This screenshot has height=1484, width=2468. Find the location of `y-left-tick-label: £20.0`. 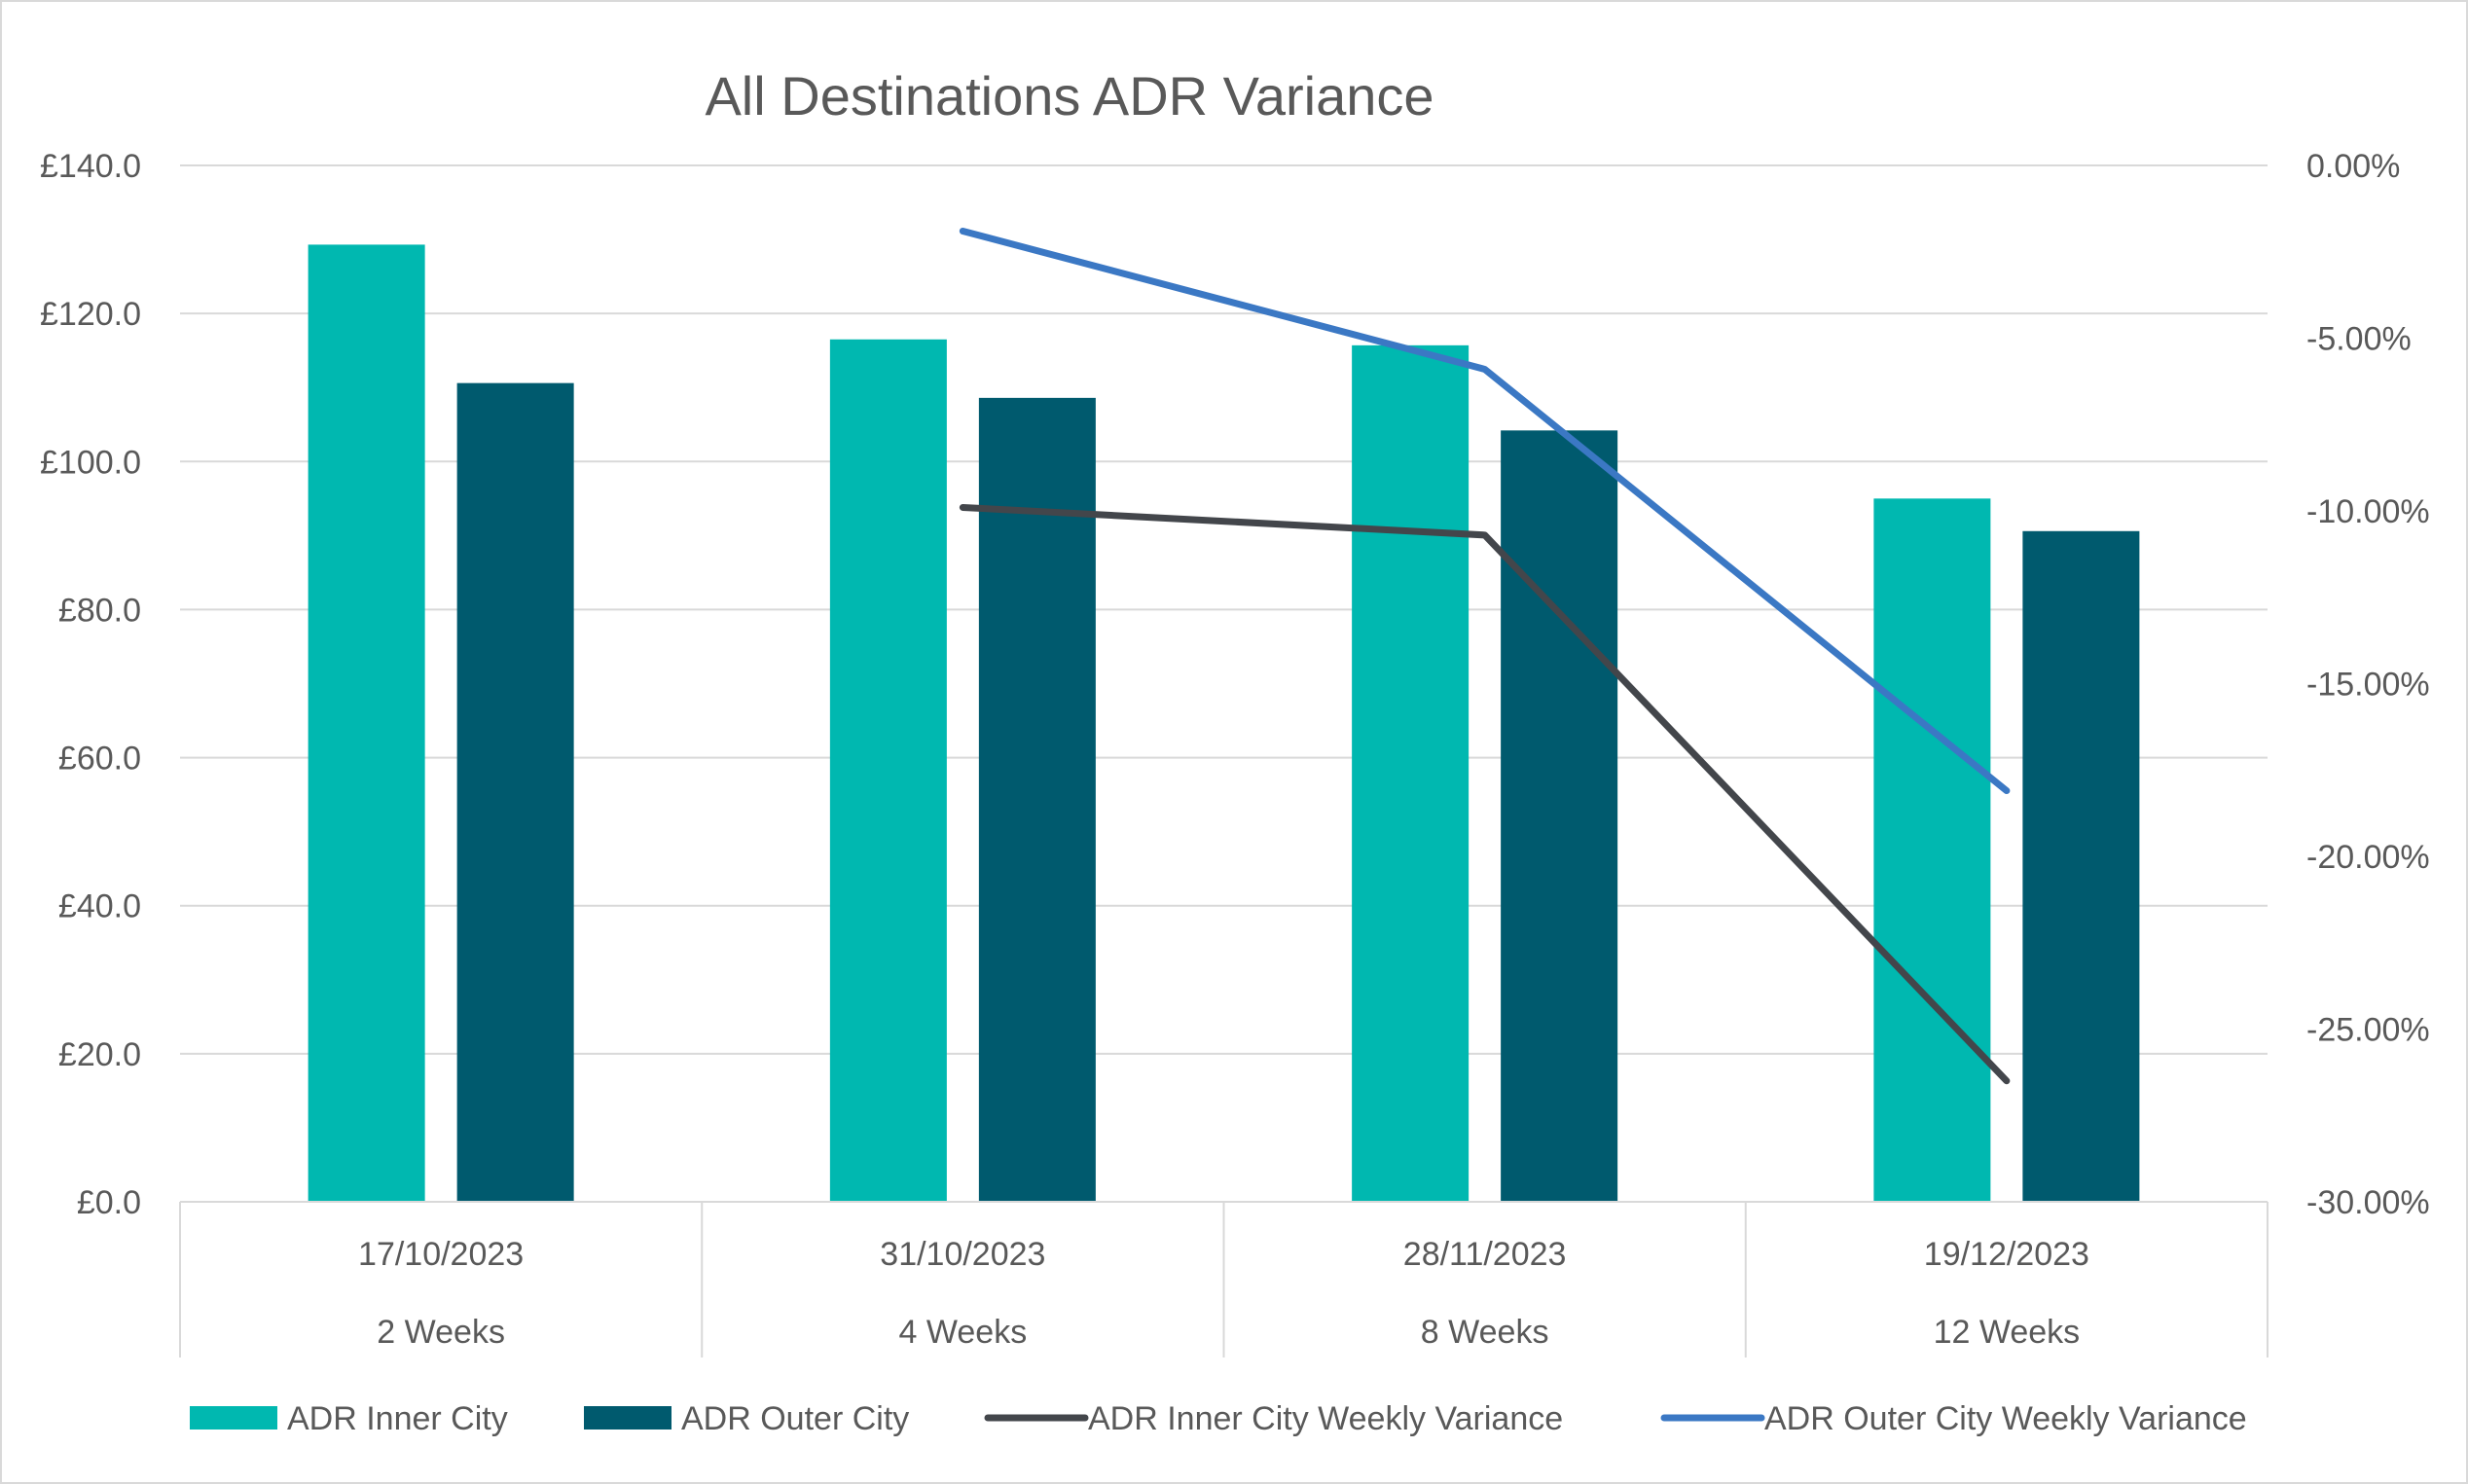

y-left-tick-label: £20.0 is located at coordinates (99, 1054).